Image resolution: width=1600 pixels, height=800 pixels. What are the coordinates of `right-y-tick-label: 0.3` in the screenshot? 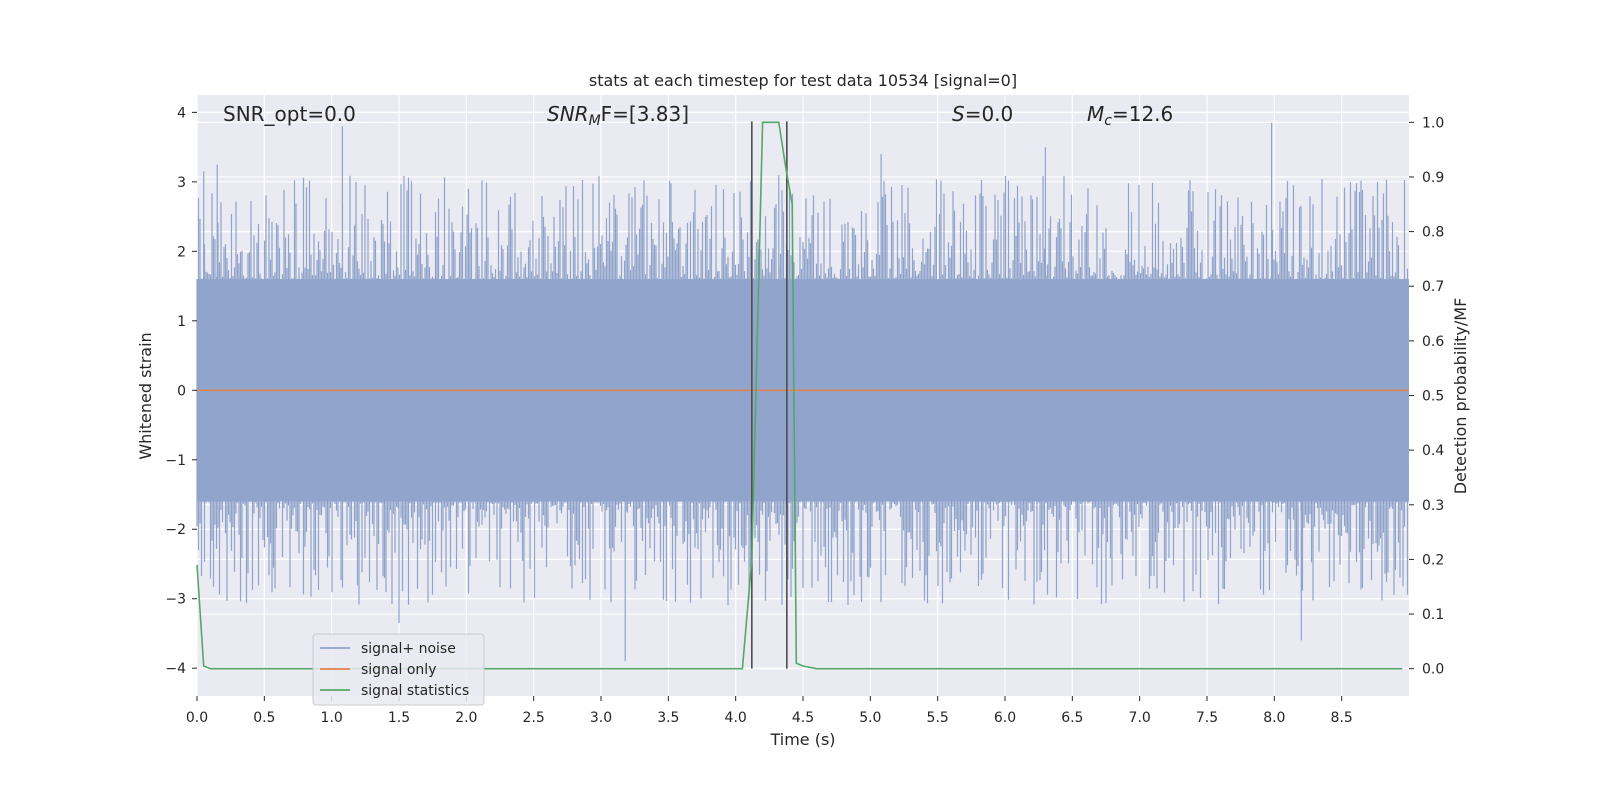 It's located at (1433, 506).